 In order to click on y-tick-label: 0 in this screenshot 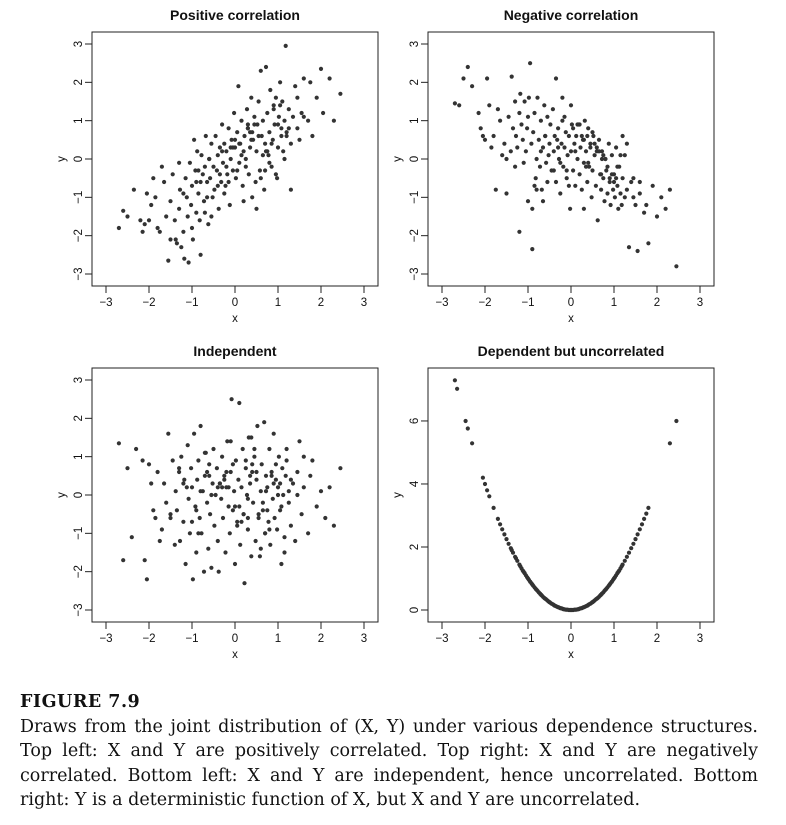, I will do `click(415, 159)`.